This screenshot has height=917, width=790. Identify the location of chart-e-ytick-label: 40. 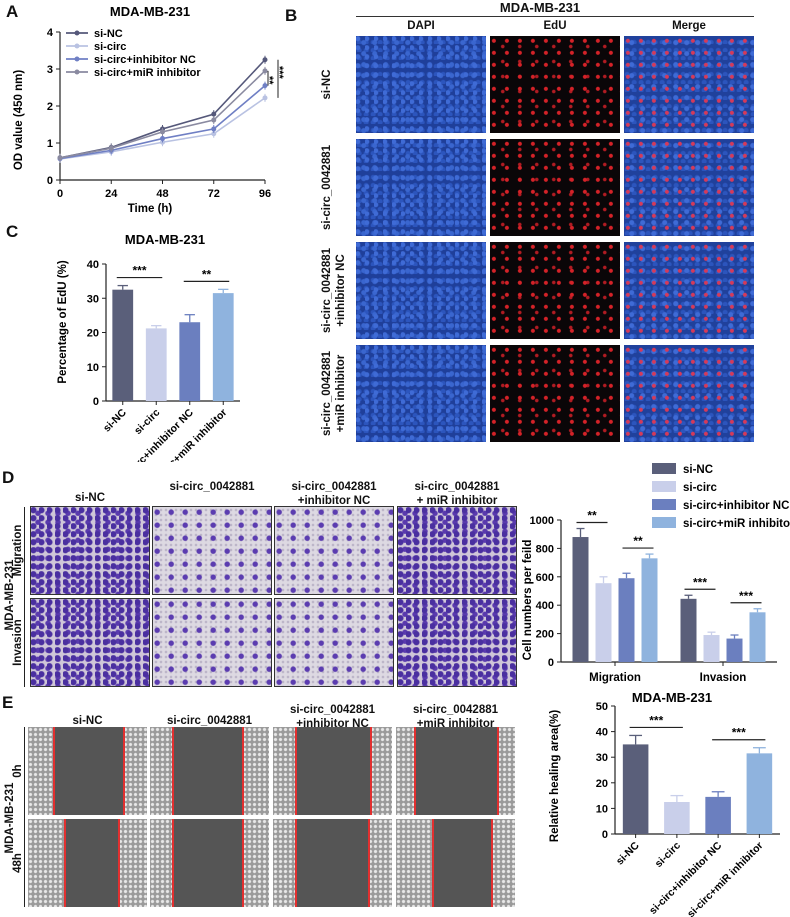
(602, 733).